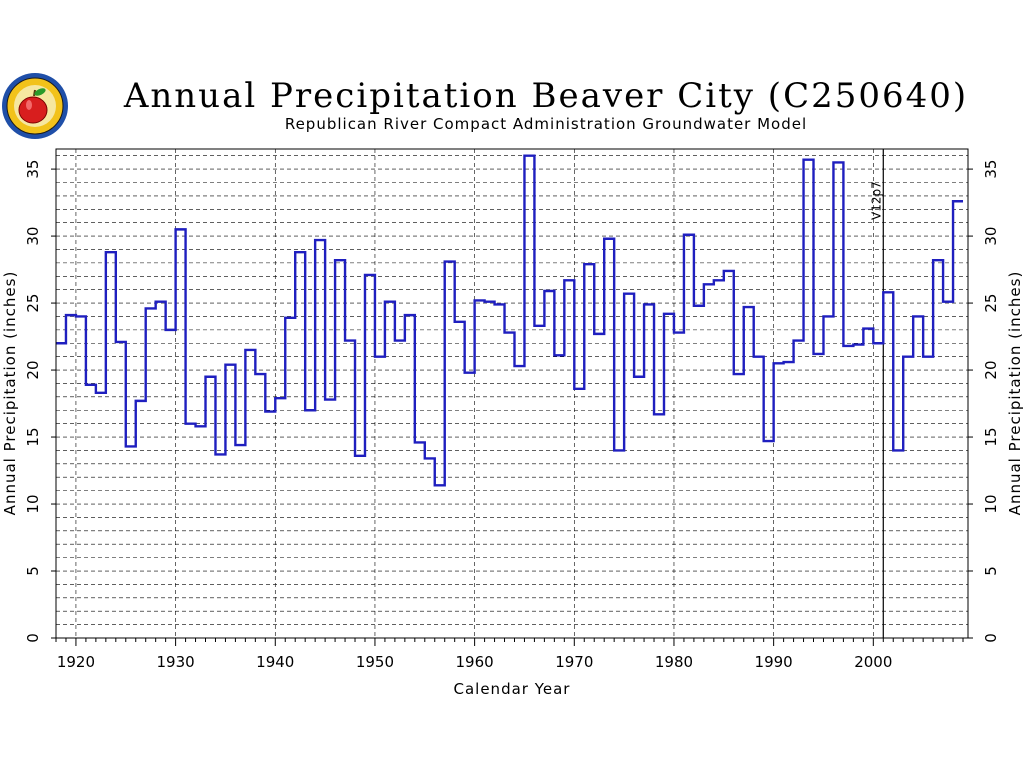  I want to click on x-axis-ticks: 1920 1930 1940 1950 1960 1970 1980 1990 2000, so click(509, 654).